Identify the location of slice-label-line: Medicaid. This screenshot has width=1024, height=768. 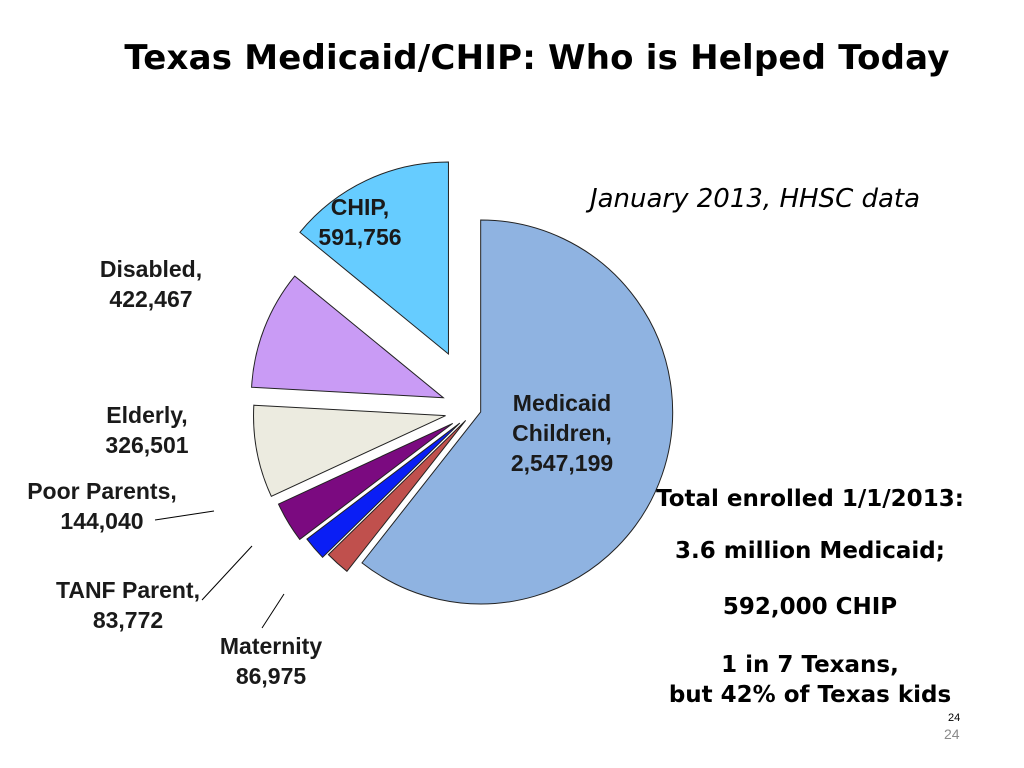
(562, 403).